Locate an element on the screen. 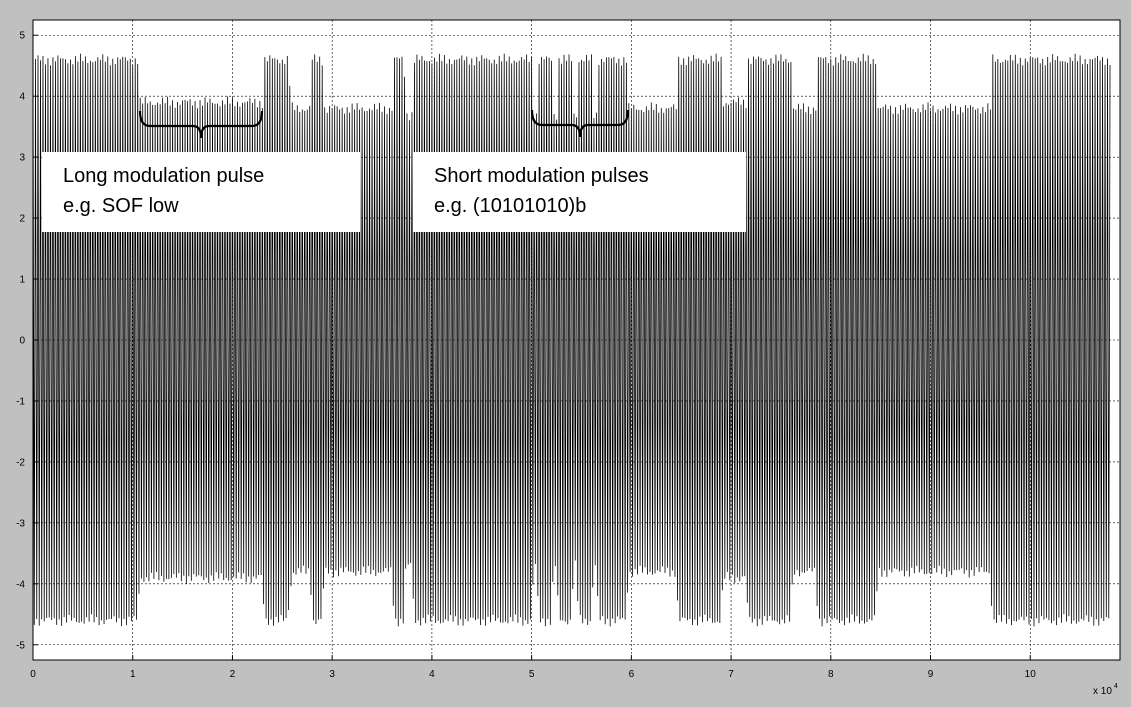 This screenshot has width=1131, height=707. y-tick-label: -1 is located at coordinates (20, 401).